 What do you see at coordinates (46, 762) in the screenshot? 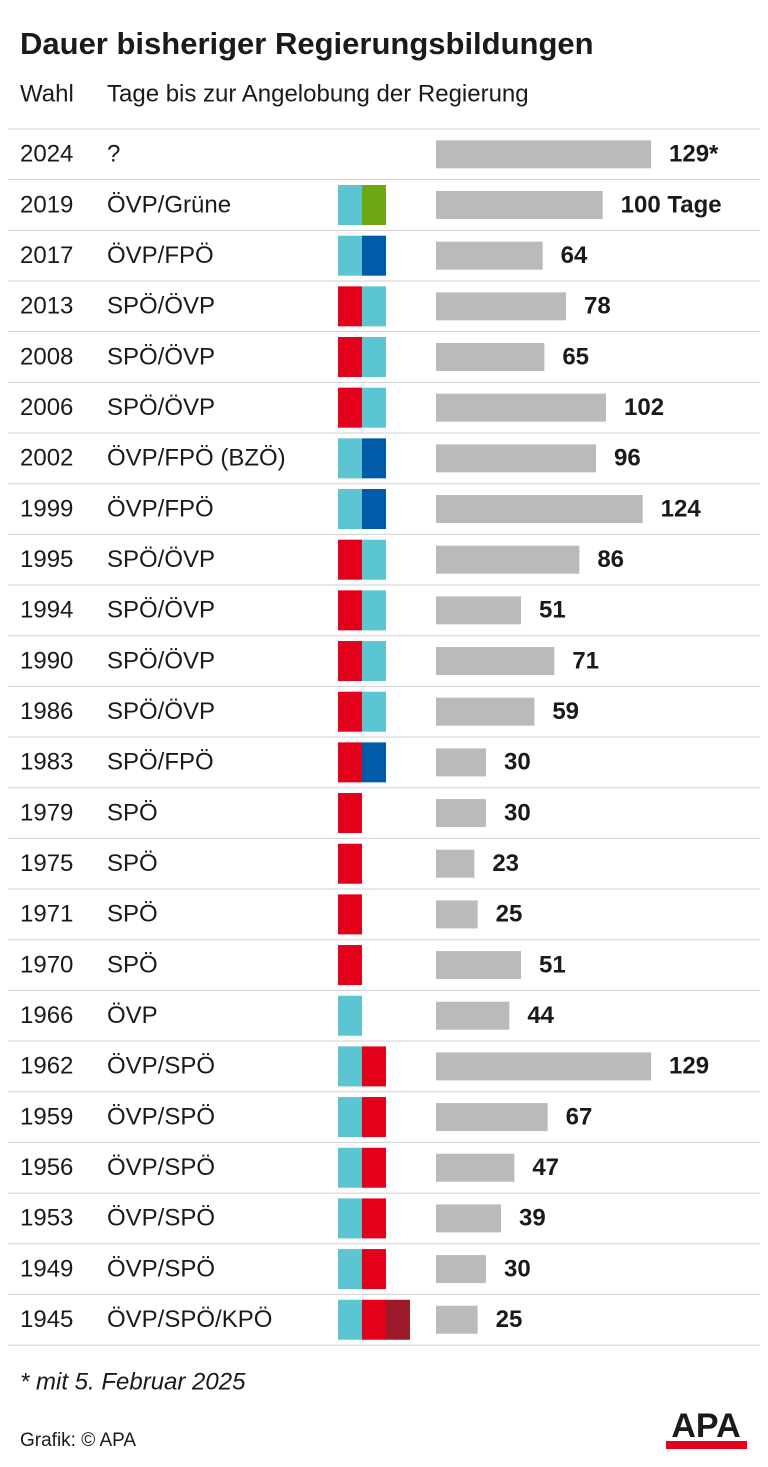
I see `year-label: 1983` at bounding box center [46, 762].